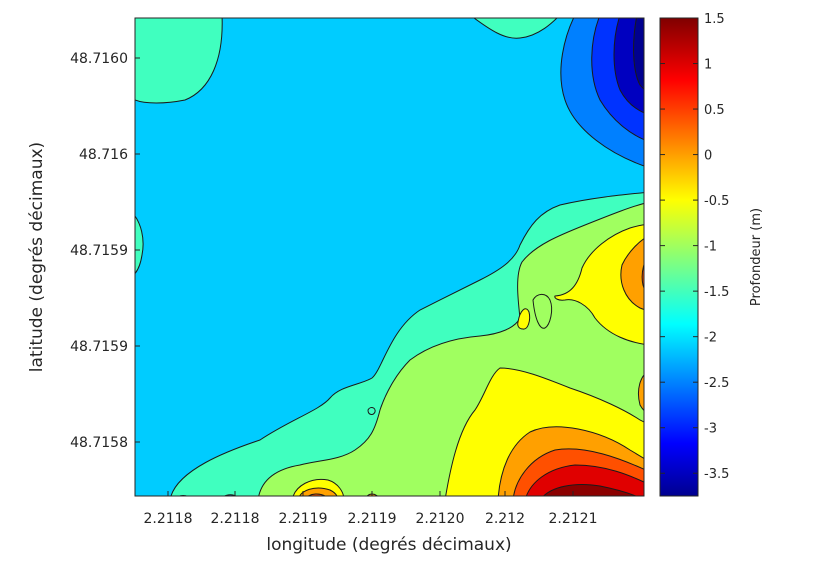 The height and width of the screenshot is (576, 822). Describe the element at coordinates (716, 201) in the screenshot. I see `colorbar-tick-label: -0.5` at that location.